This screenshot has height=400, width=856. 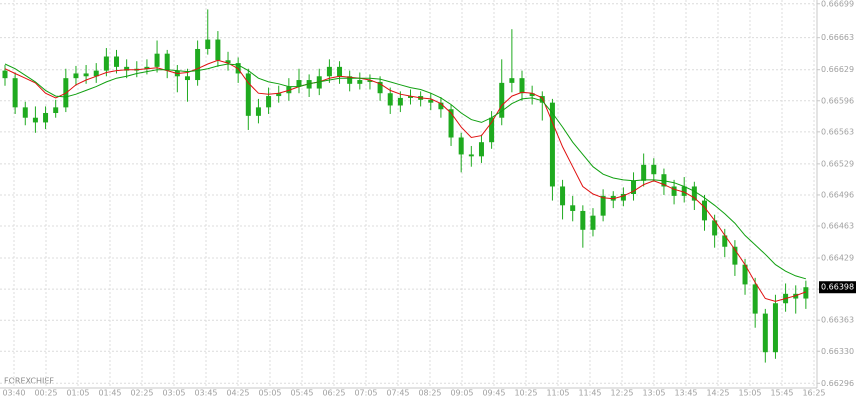 What do you see at coordinates (29, 381) in the screenshot?
I see `watermark: FOREXCHIEF` at bounding box center [29, 381].